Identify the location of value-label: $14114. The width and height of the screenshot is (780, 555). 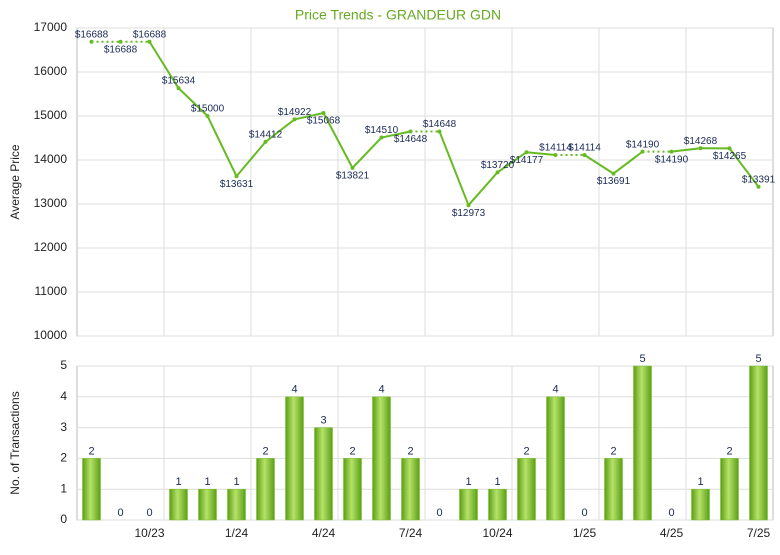
(584, 148).